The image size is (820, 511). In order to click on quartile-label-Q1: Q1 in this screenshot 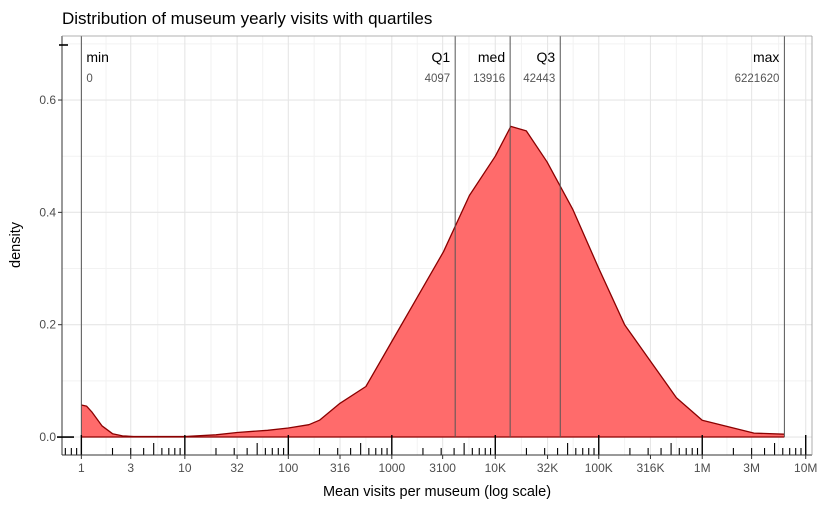, I will do `click(440, 57)`.